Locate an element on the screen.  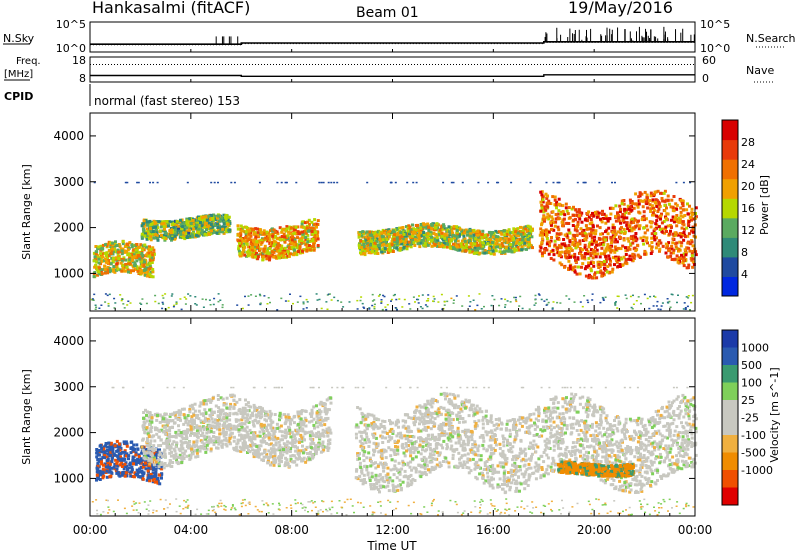
power-colorbar-tick: 24 is located at coordinates (748, 164).